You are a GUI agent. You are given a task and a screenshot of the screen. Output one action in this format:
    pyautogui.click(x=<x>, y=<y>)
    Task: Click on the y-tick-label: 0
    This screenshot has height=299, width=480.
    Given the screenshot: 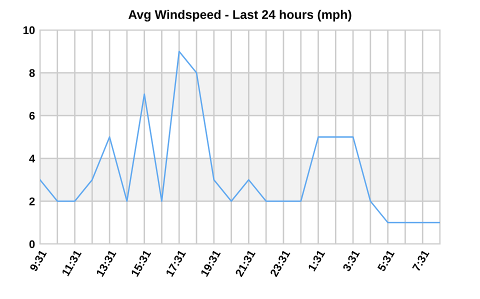 What is the action you would take?
    pyautogui.click(x=32, y=244)
    